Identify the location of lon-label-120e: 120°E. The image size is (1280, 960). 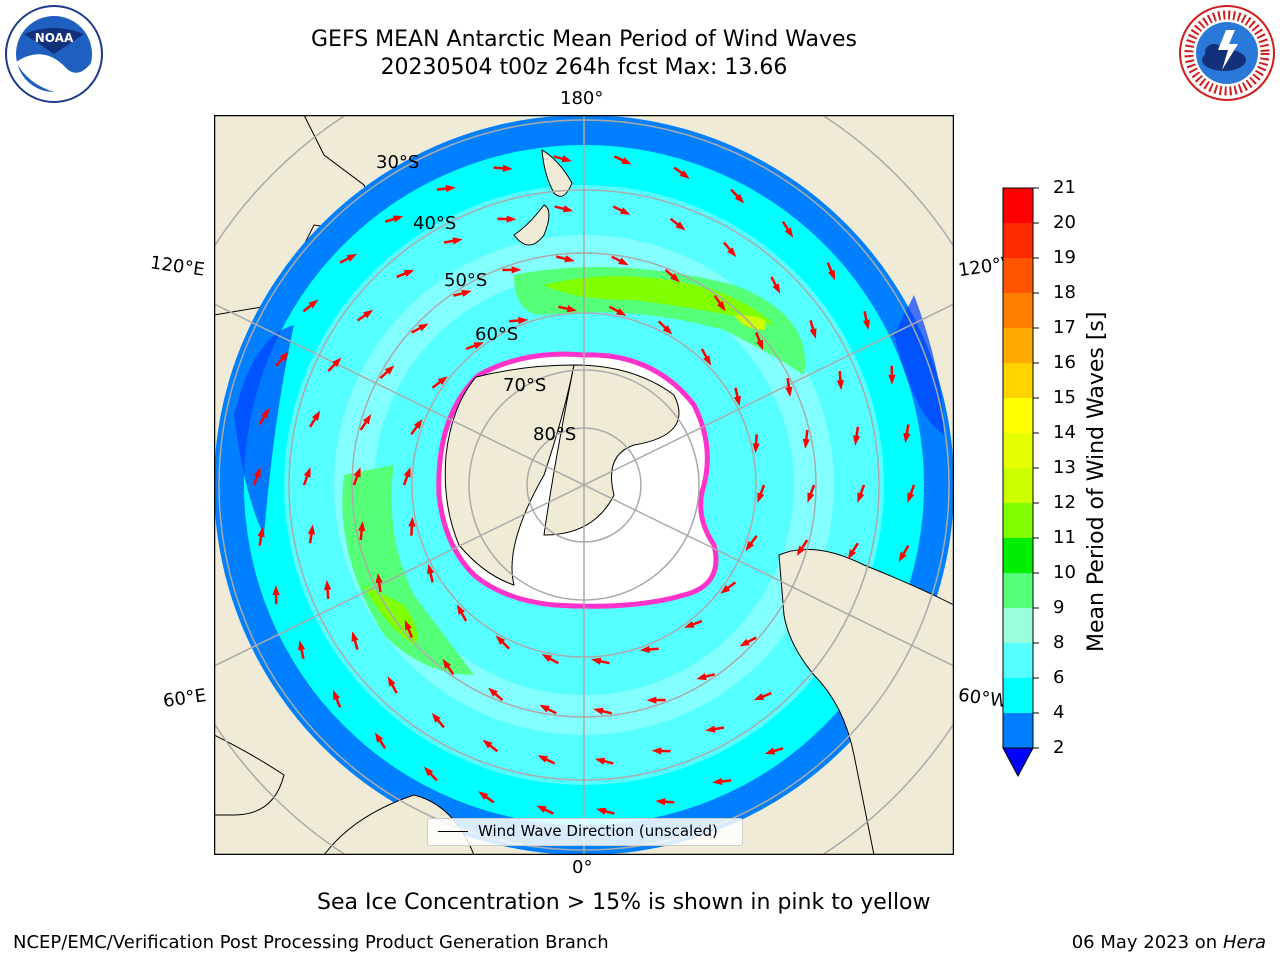
(177, 266).